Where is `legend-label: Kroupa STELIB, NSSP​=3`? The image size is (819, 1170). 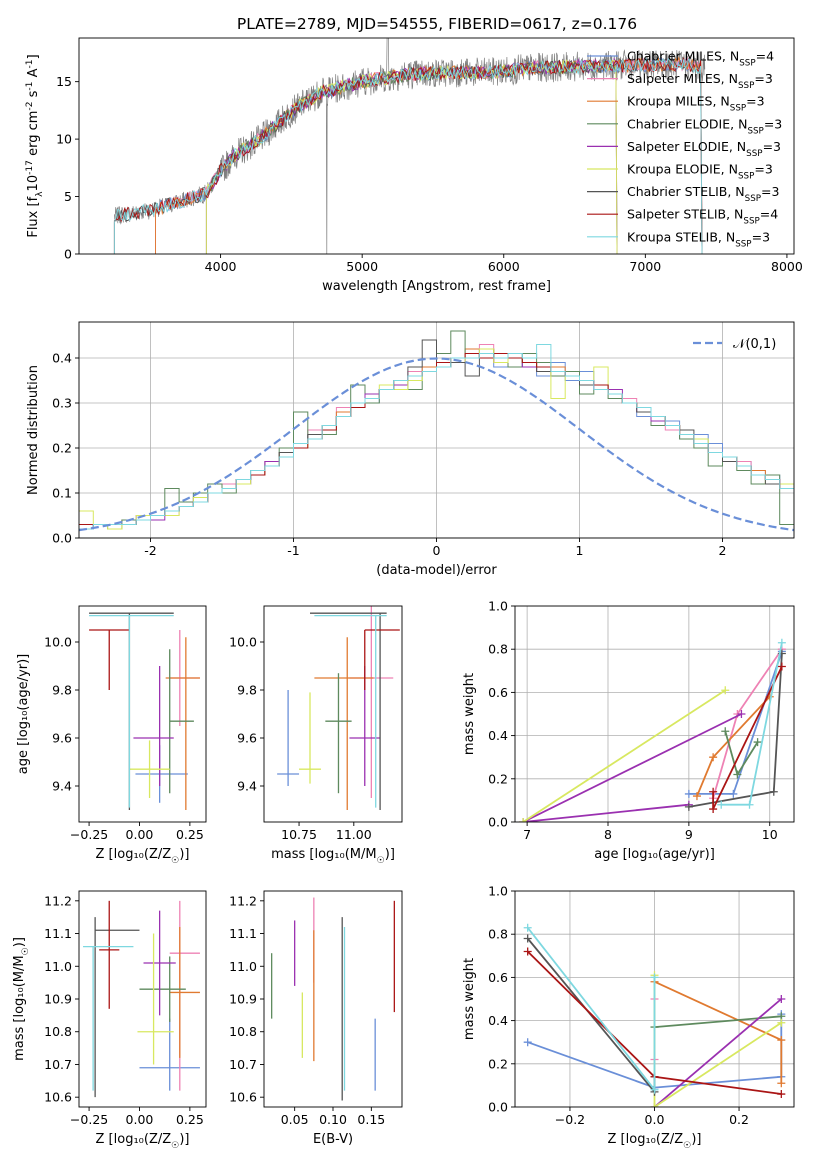
legend-label: Kroupa STELIB, NSSP​=3 is located at coordinates (698, 239).